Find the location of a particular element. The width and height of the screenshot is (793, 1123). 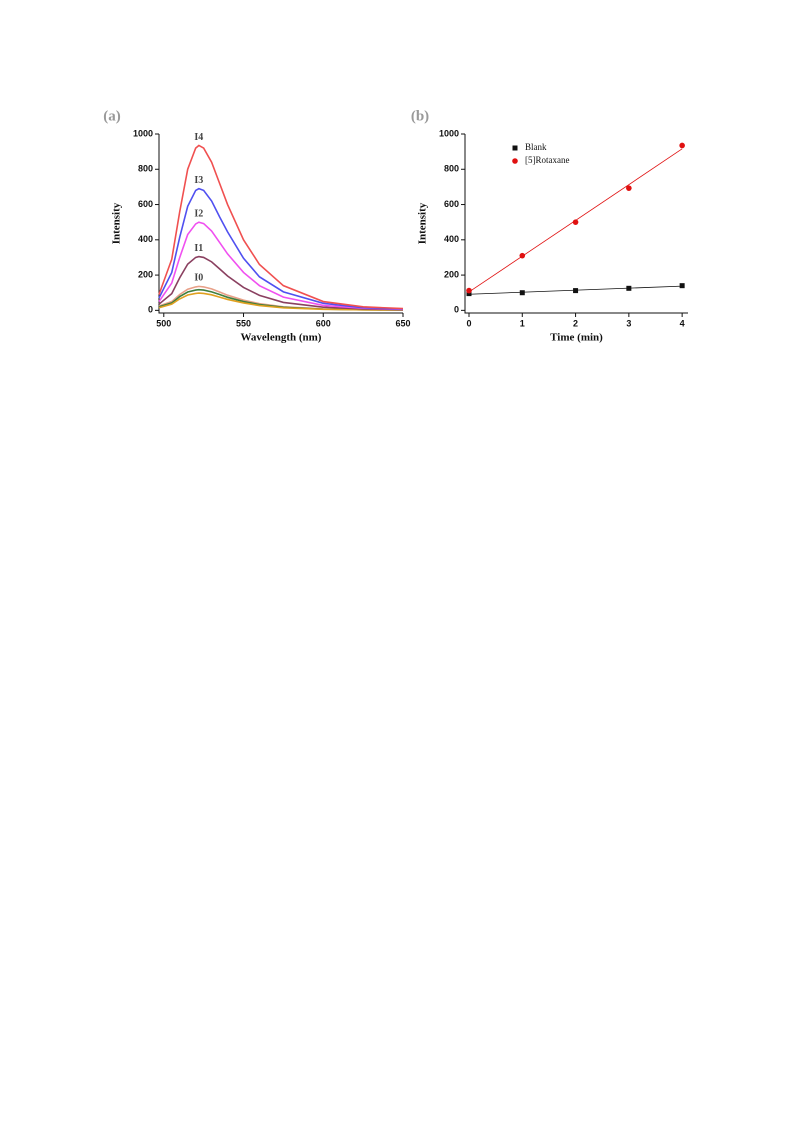

legend-label: Blank is located at coordinates (536, 147).